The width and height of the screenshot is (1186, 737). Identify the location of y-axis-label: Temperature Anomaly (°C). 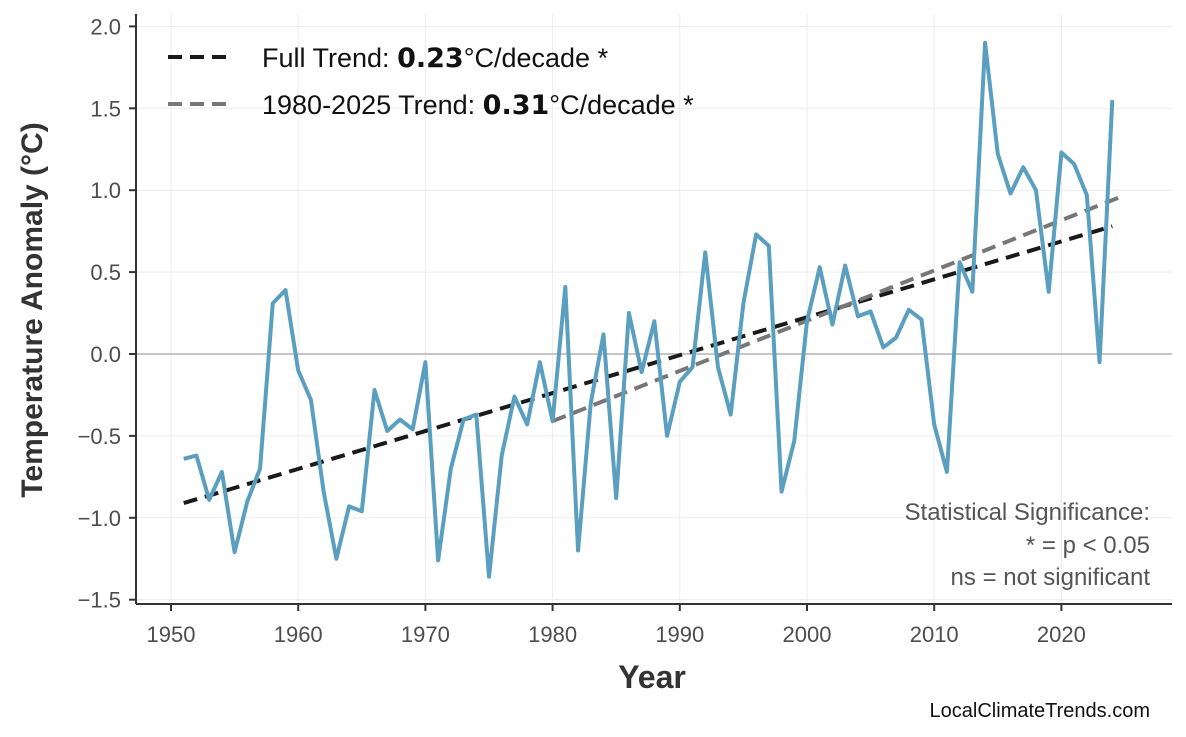
(32, 309).